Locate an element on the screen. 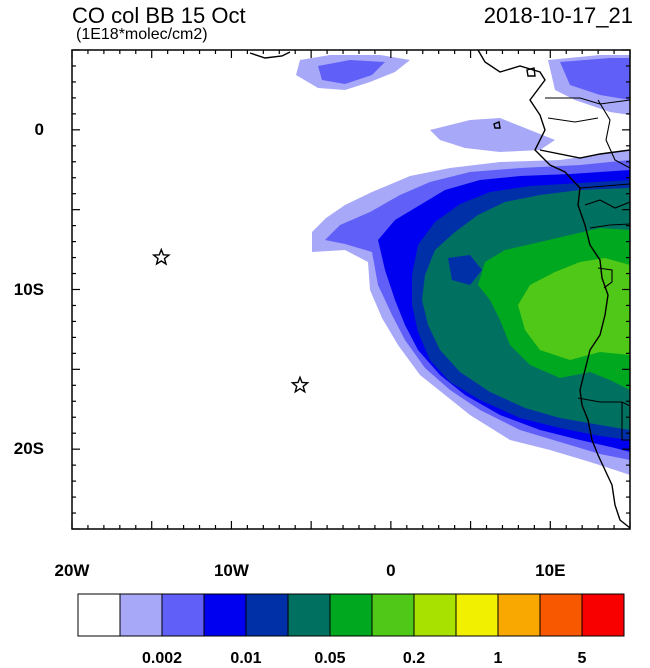  datetime-label: 2018-10-17_21 is located at coordinates (558, 15).